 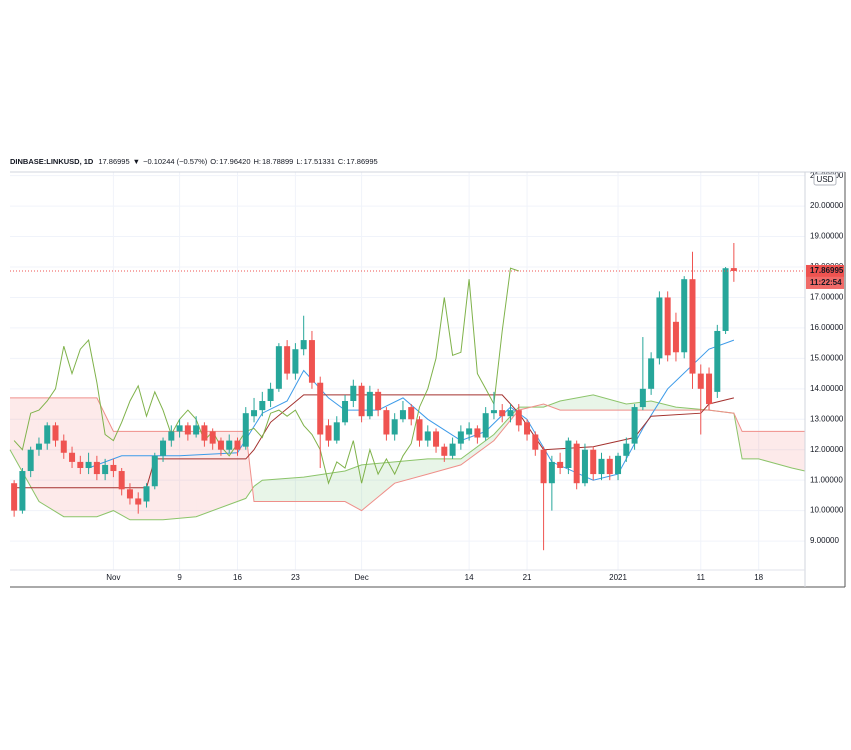 What do you see at coordinates (361, 161) in the screenshot?
I see `ohlc-value: 17.86995` at bounding box center [361, 161].